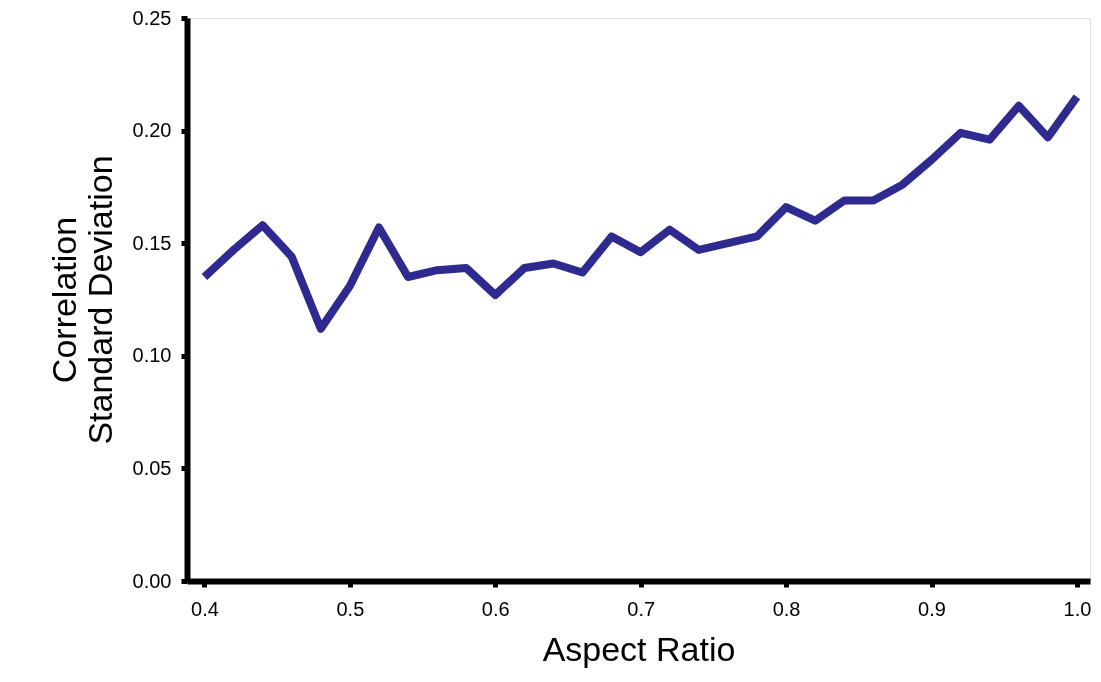 This screenshot has width=1101, height=682. I want to click on y-tick-label: 0.00, so click(152, 580).